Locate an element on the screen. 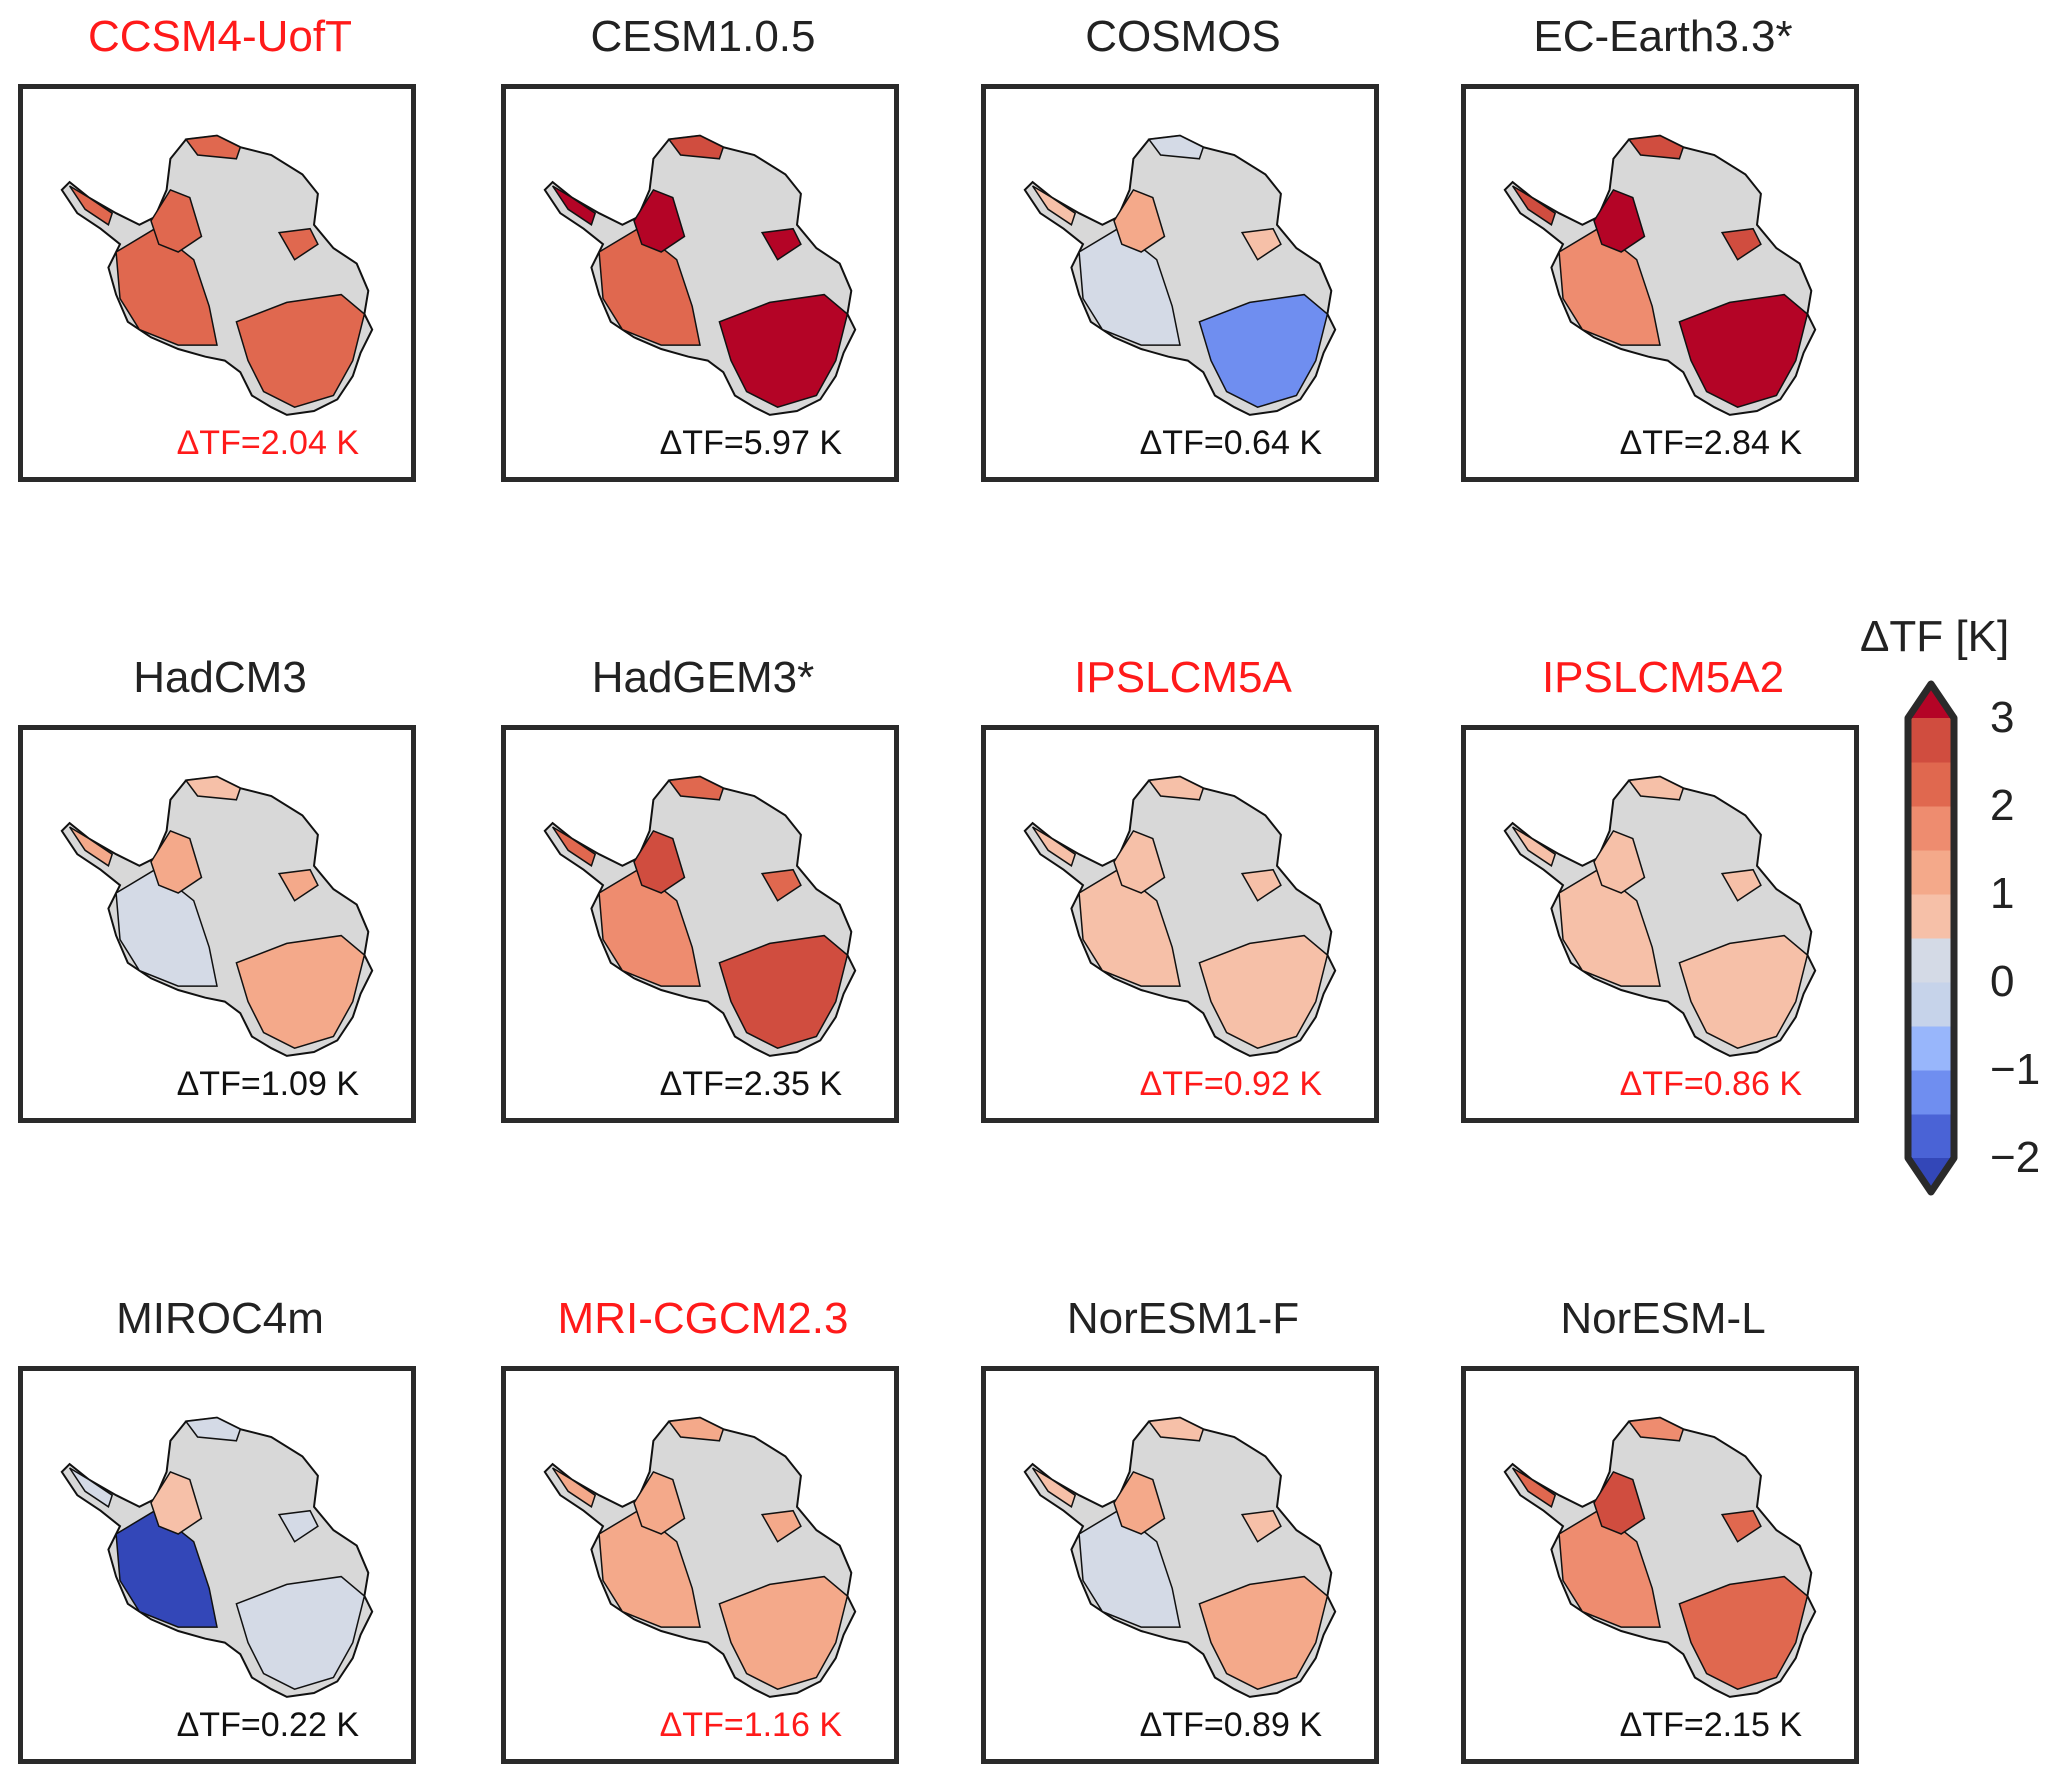  panel-title: COSMOS is located at coordinates (1183, 36).